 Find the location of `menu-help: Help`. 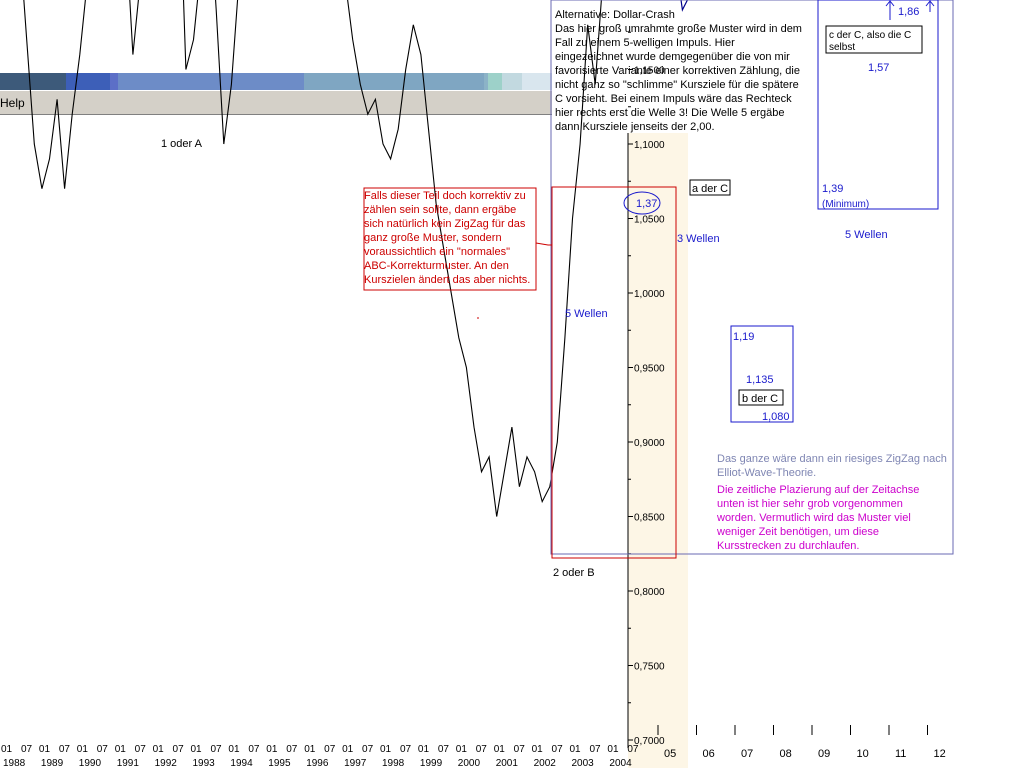

menu-help: Help is located at coordinates (12, 103).